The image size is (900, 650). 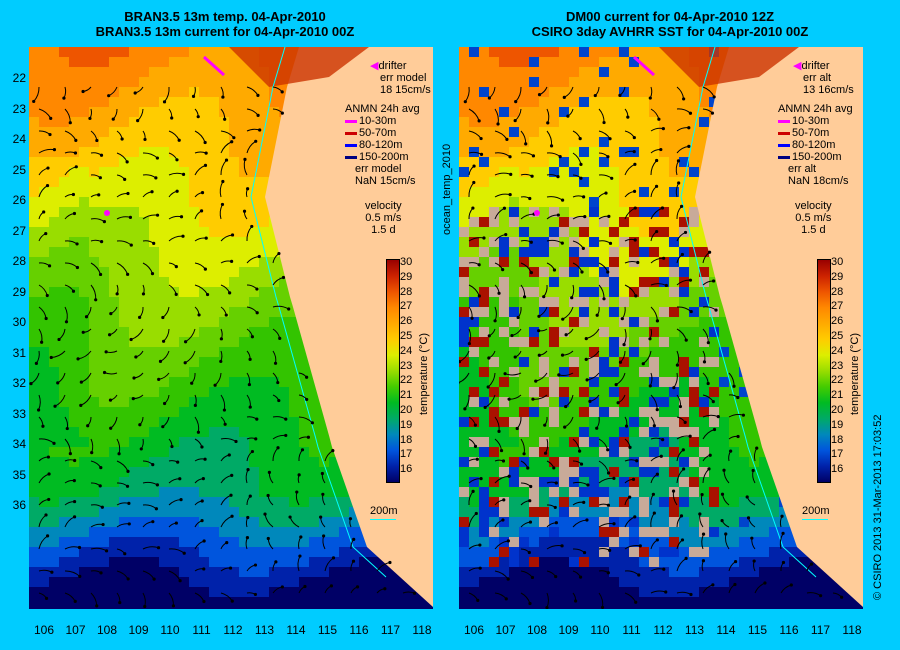 What do you see at coordinates (392, 66) in the screenshot?
I see `left-drifter-label: drifter` at bounding box center [392, 66].